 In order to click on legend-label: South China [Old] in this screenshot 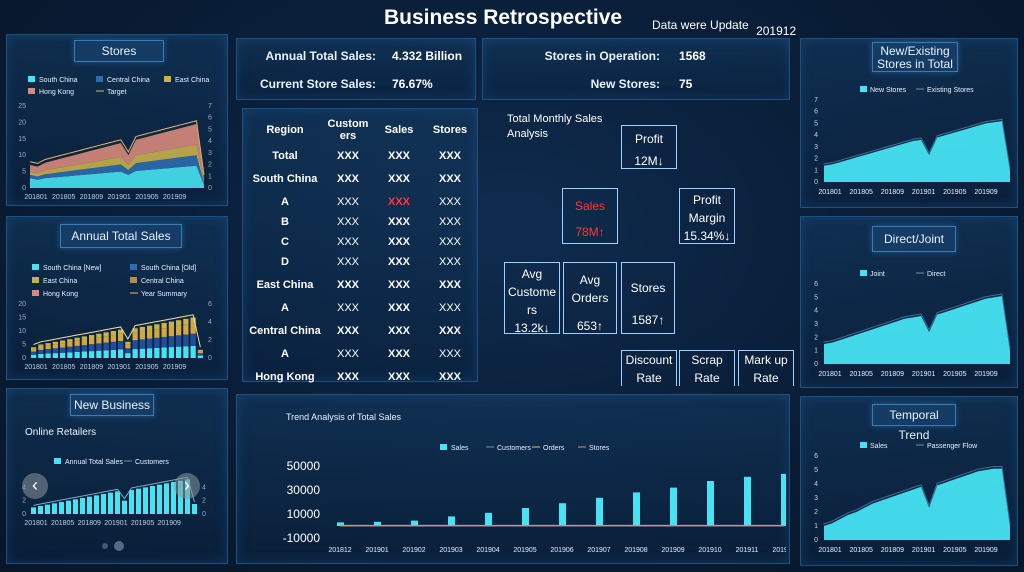, I will do `click(168, 268)`.